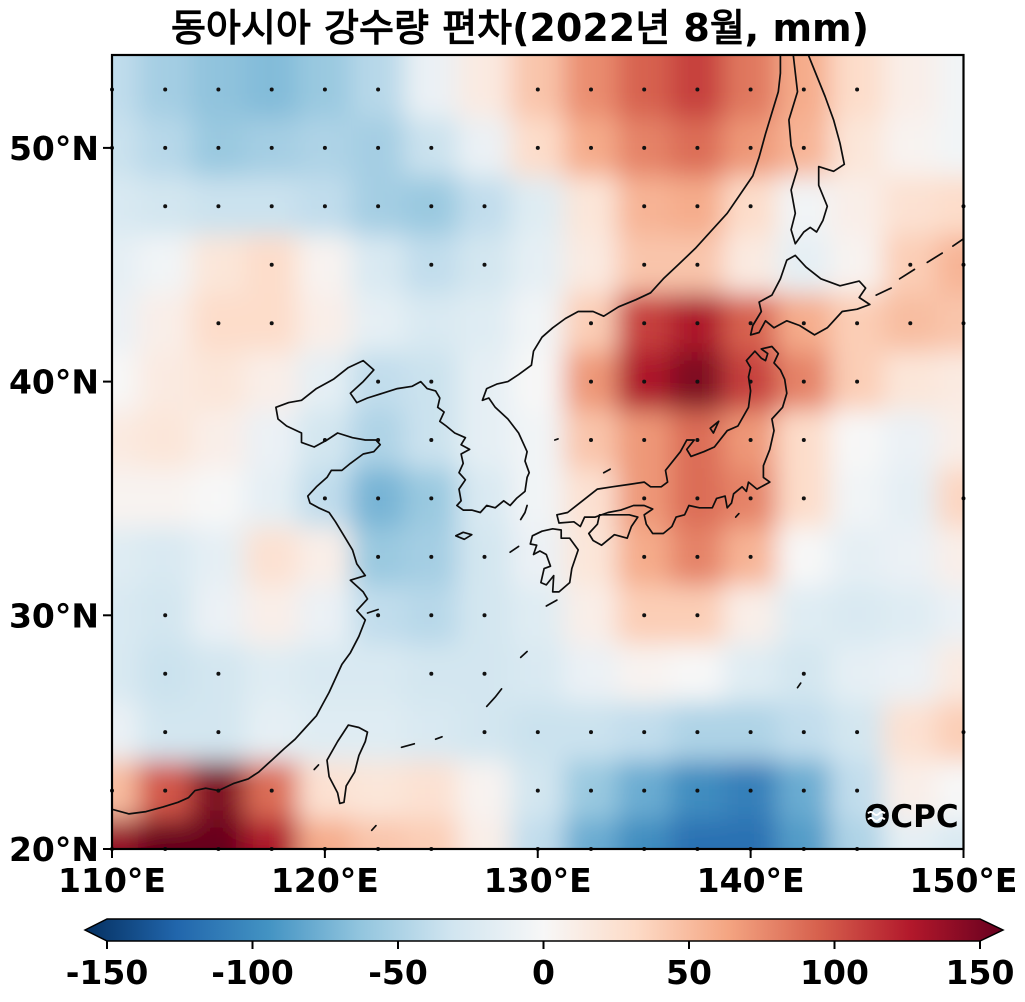  What do you see at coordinates (523, 654) in the screenshot?
I see `coastline-amami` at bounding box center [523, 654].